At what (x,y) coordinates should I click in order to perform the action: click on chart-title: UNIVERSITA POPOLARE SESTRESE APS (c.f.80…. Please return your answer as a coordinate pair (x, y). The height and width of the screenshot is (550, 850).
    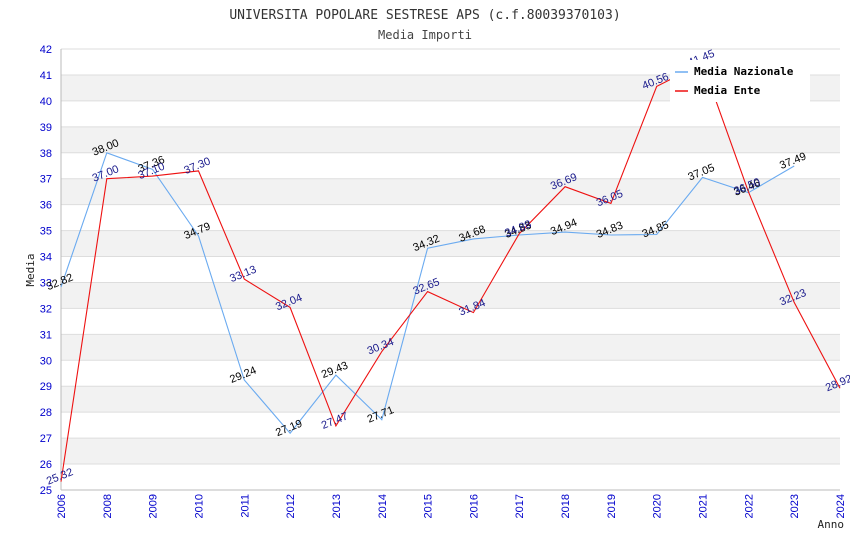
    Looking at the image, I should click on (424, 15).